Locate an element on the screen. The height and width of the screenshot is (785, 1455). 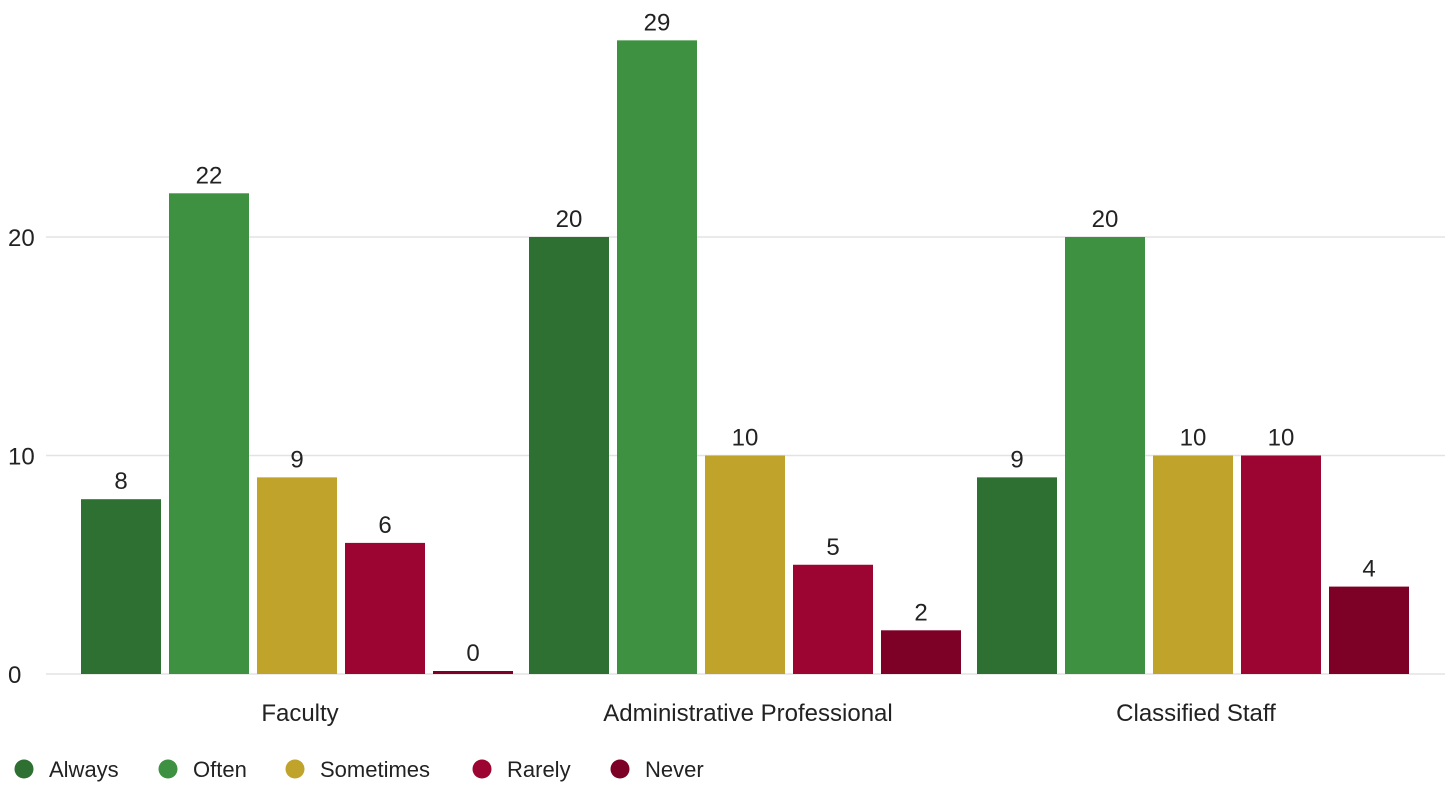
legend: Always Often Sometimes Rarely Never is located at coordinates (359, 769).